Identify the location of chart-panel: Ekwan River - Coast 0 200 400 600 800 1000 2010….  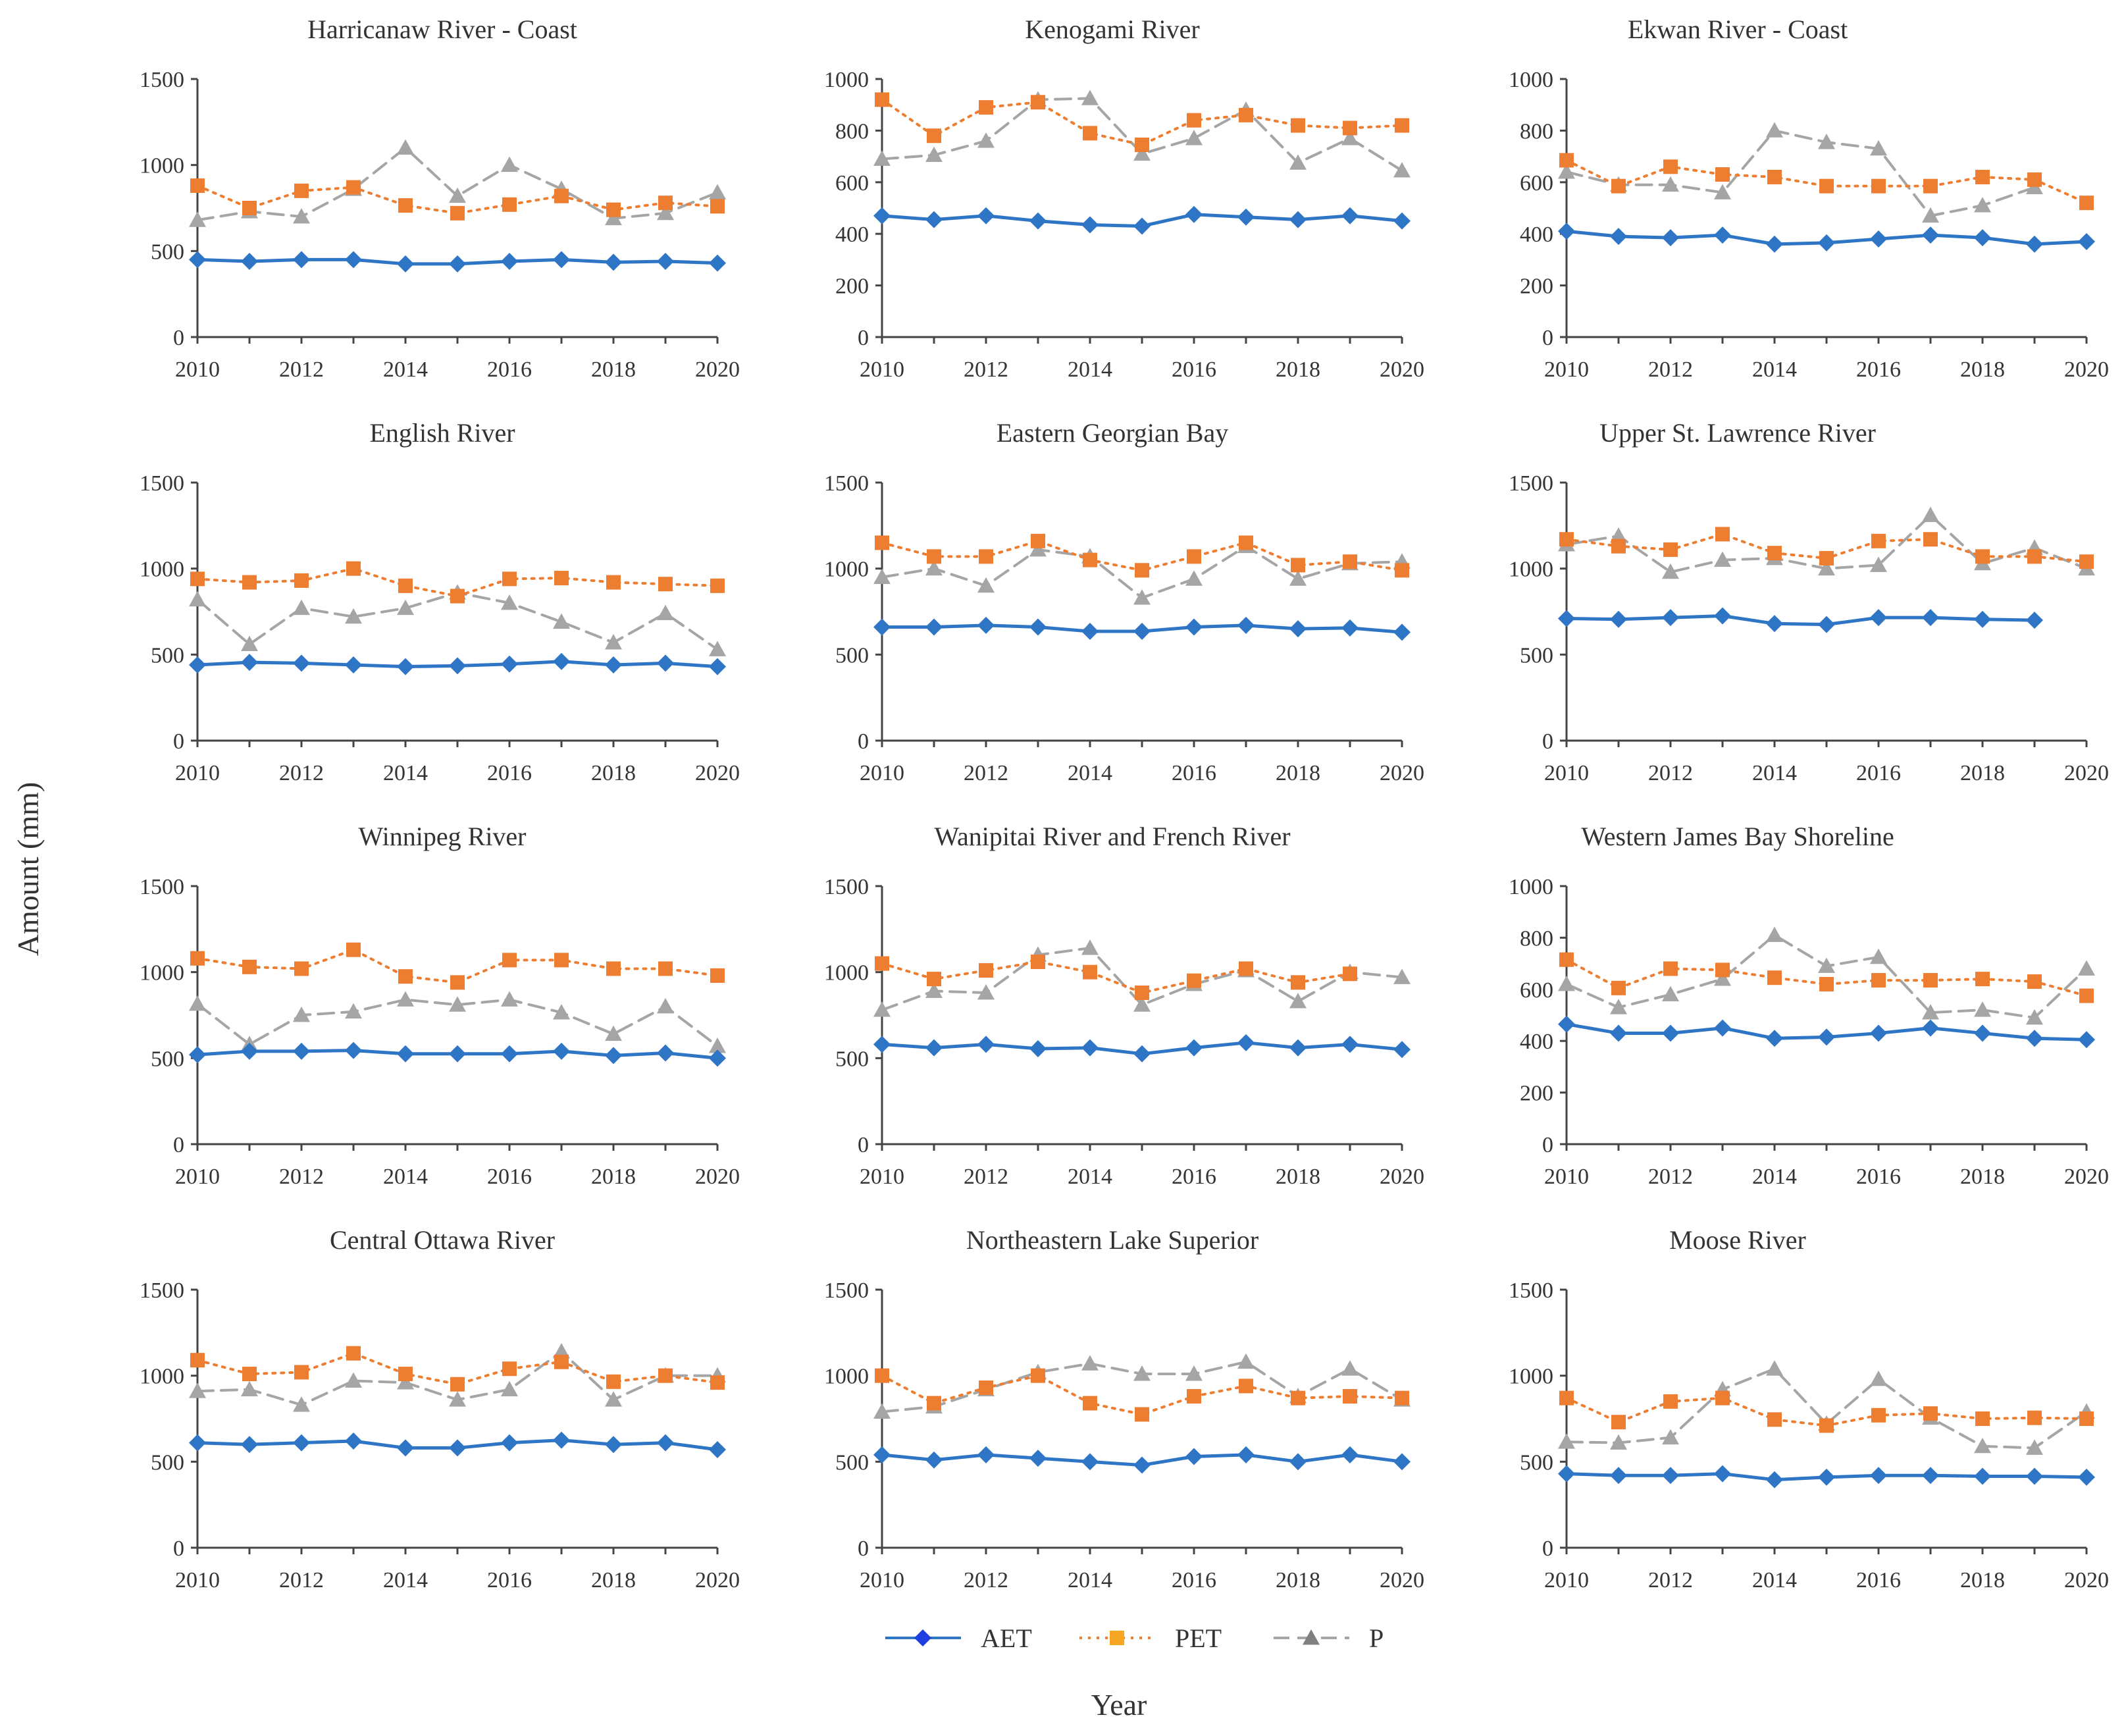
(1809, 198).